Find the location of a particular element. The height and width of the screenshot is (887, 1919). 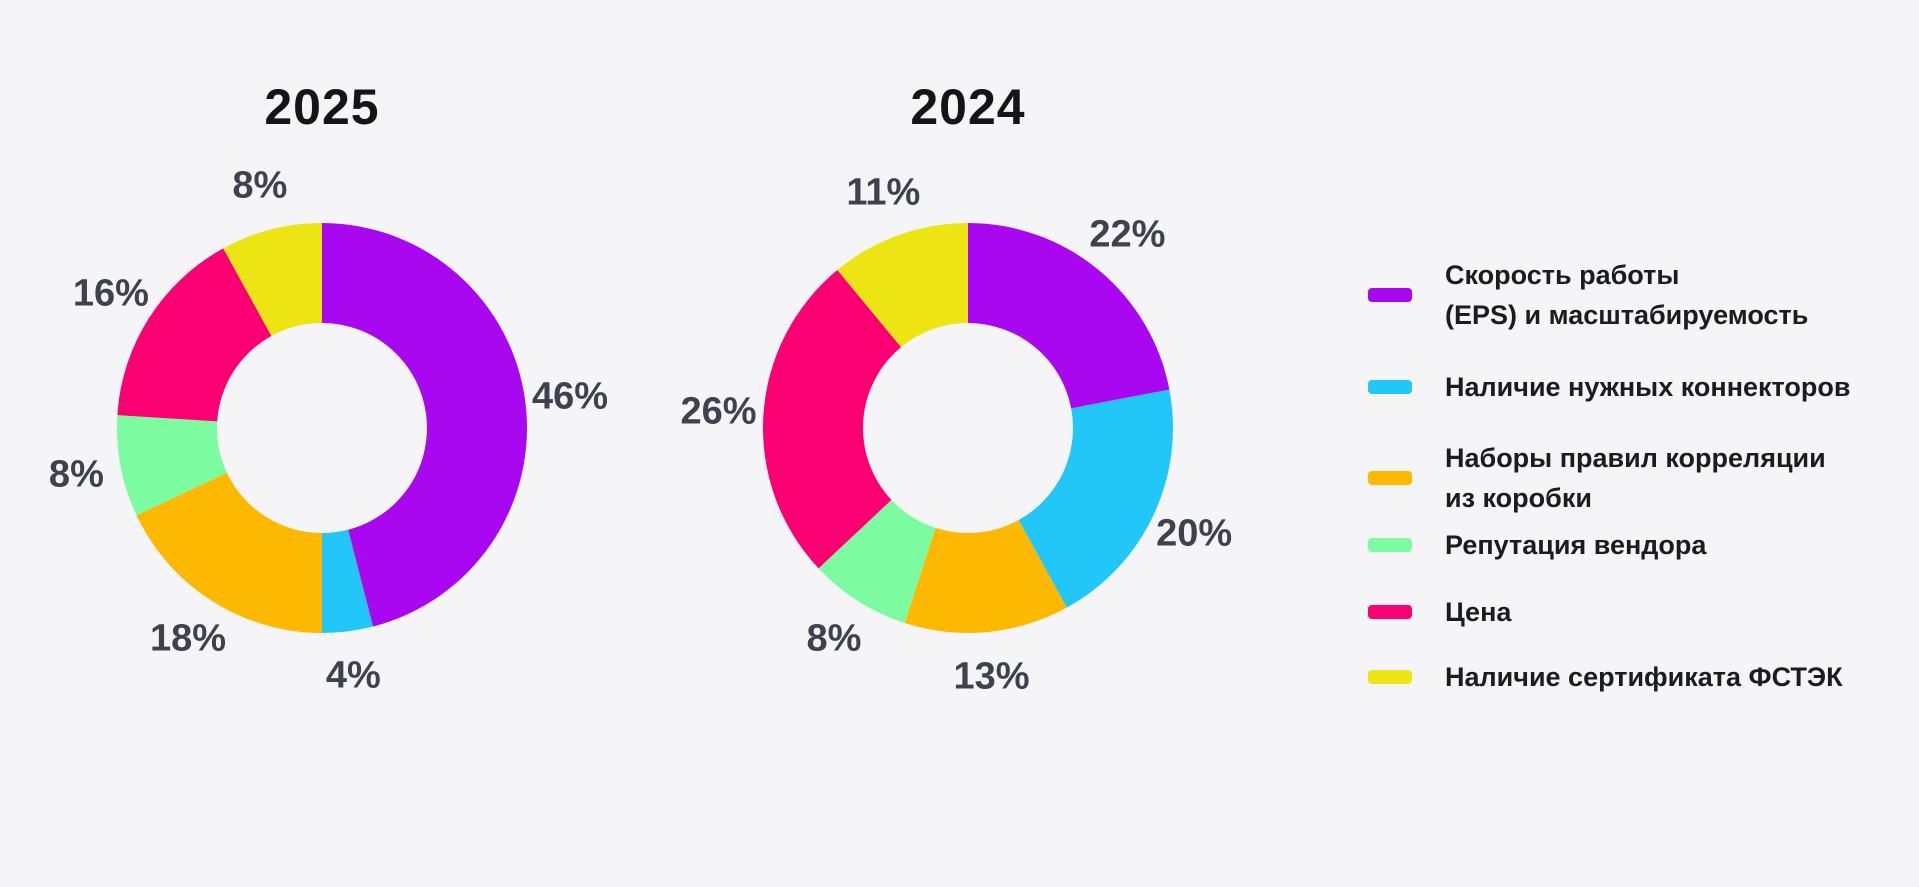

slice-value-label: 26% is located at coordinates (718, 411).